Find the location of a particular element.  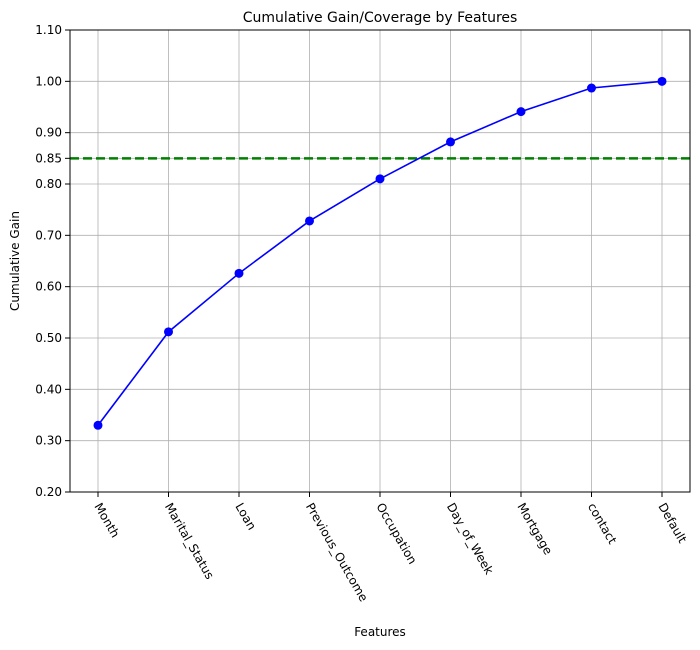

y-tick-label: 0.90 is located at coordinates (48, 133).